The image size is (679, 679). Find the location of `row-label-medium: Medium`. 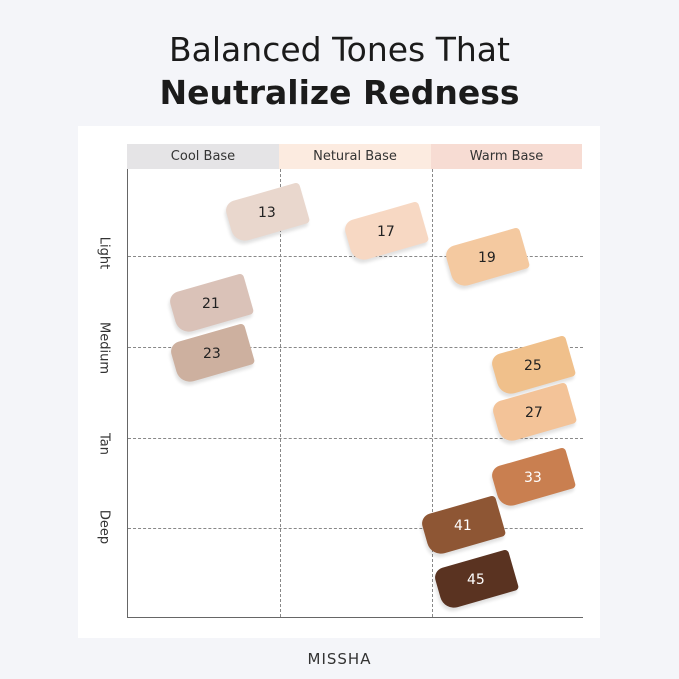

row-label-medium: Medium is located at coordinates (104, 348).